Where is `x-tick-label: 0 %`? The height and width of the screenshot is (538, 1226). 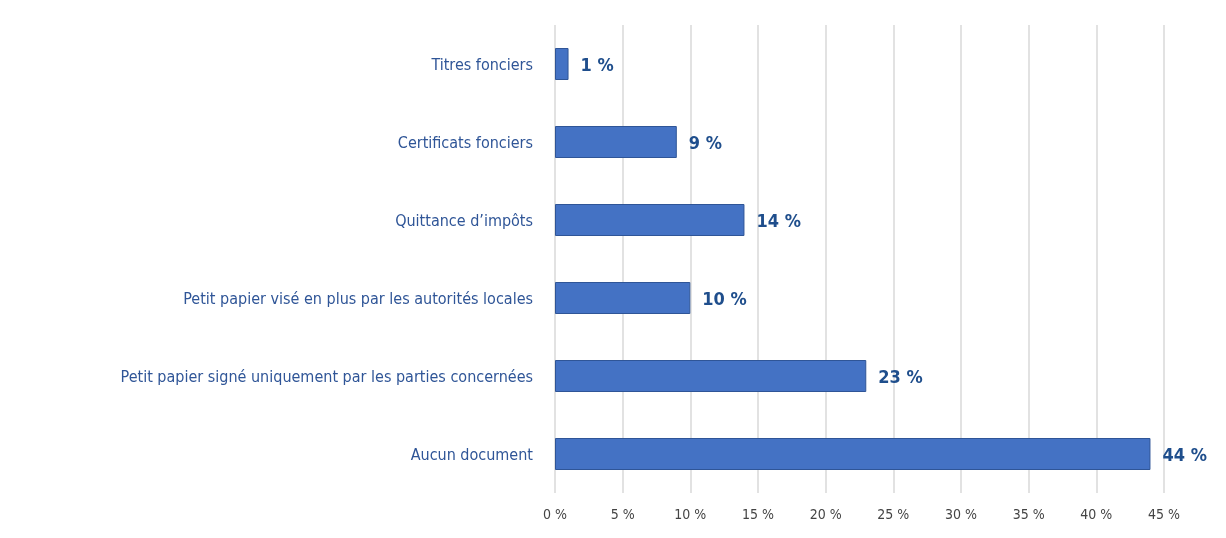
x-tick-label: 0 % is located at coordinates (555, 514).